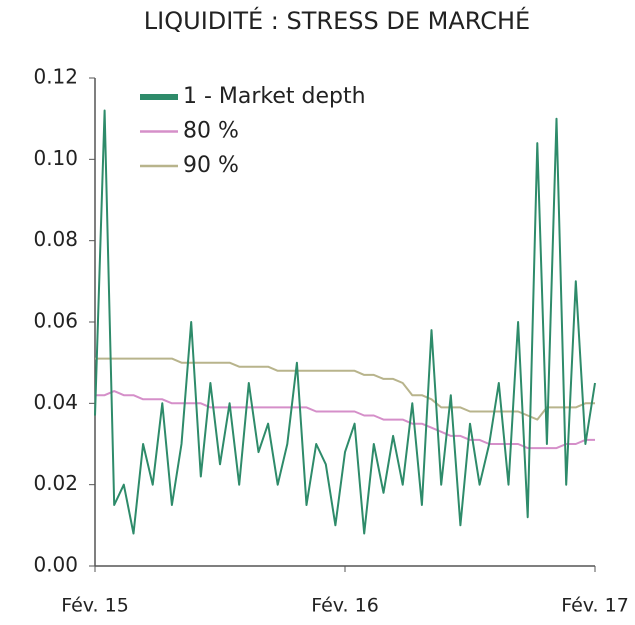 This screenshot has height=625, width=635. What do you see at coordinates (55, 483) in the screenshot?
I see `y-tick-label: 0.02` at bounding box center [55, 483].